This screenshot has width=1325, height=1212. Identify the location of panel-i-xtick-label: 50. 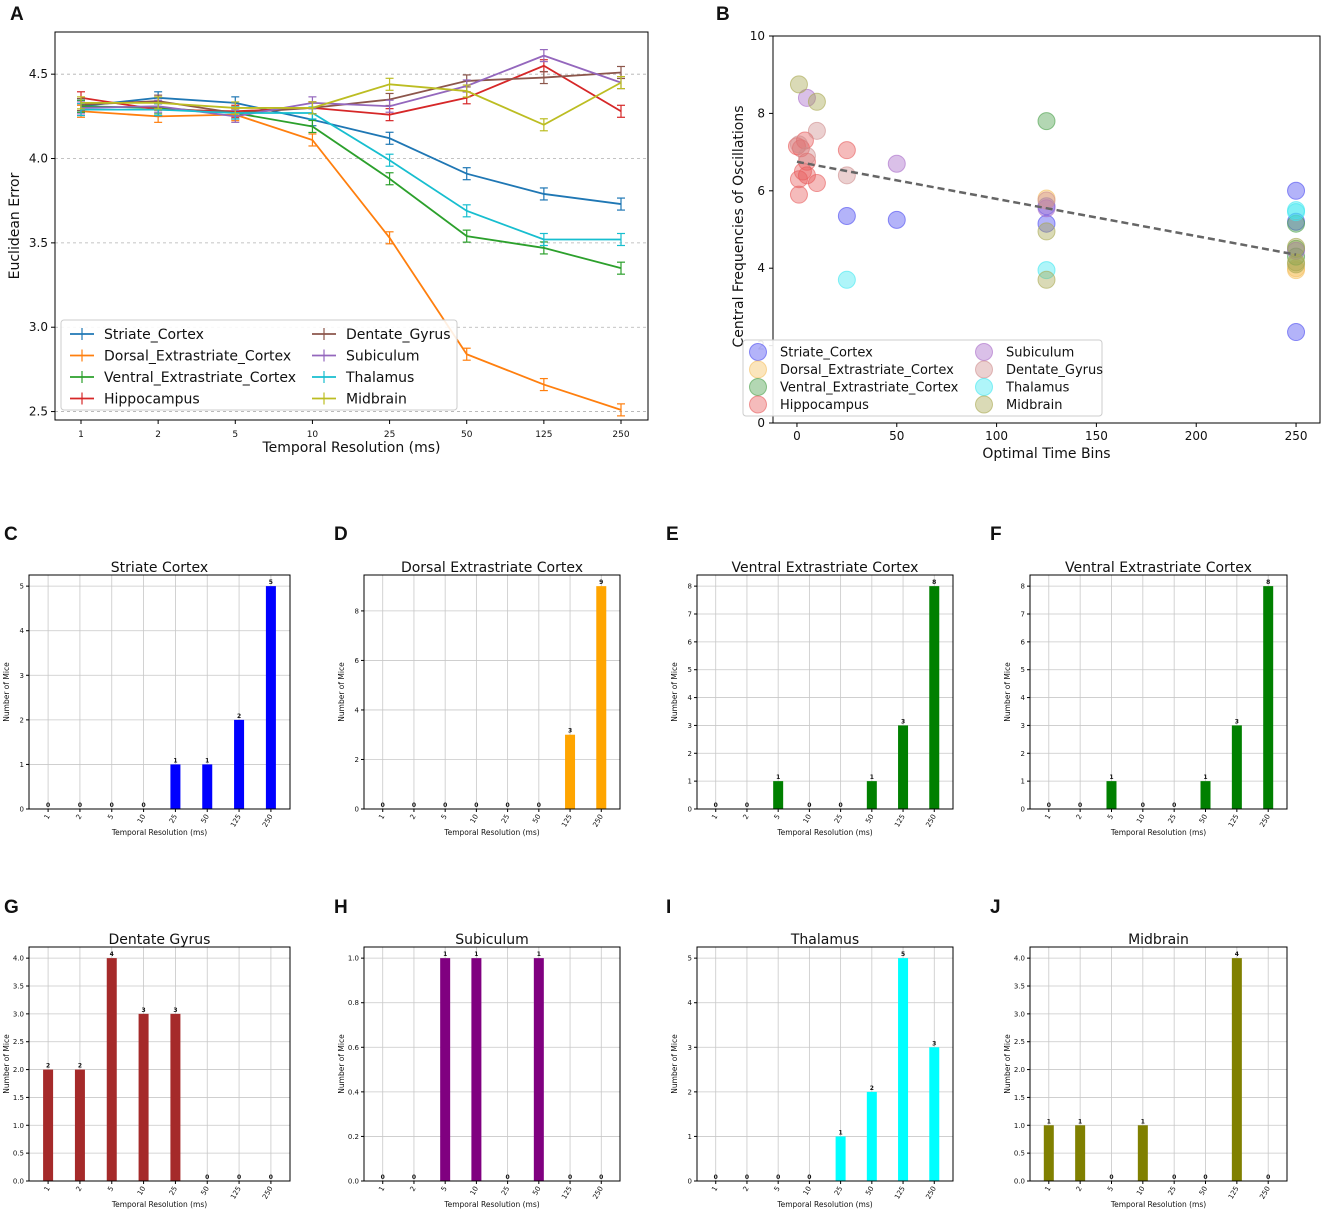
(869, 1191).